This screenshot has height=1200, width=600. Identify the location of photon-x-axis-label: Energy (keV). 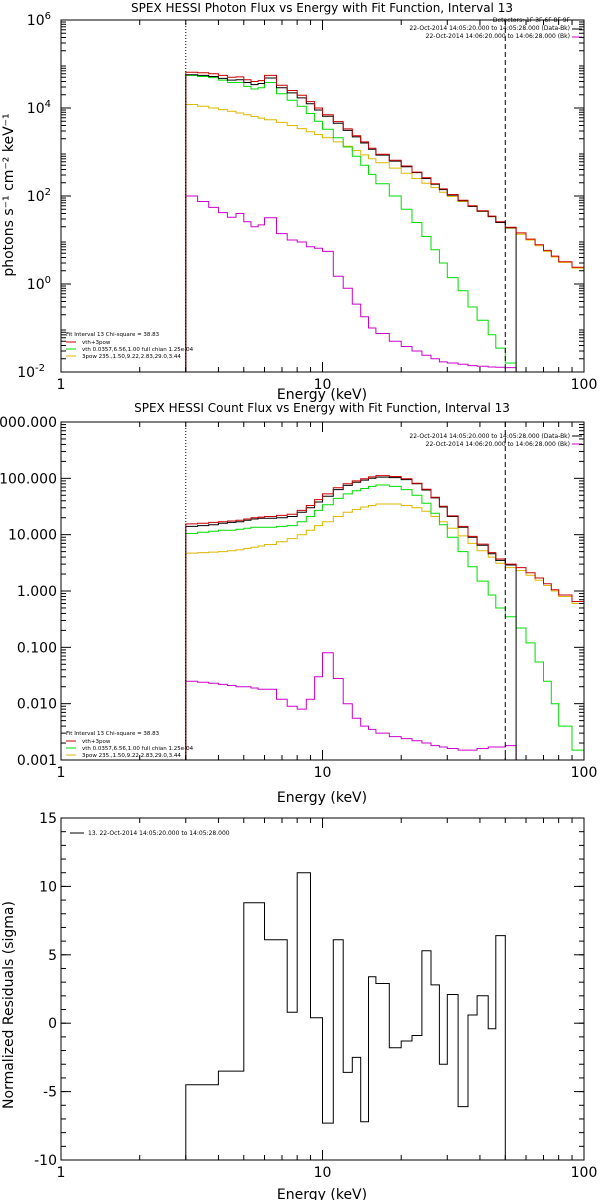
(322, 395).